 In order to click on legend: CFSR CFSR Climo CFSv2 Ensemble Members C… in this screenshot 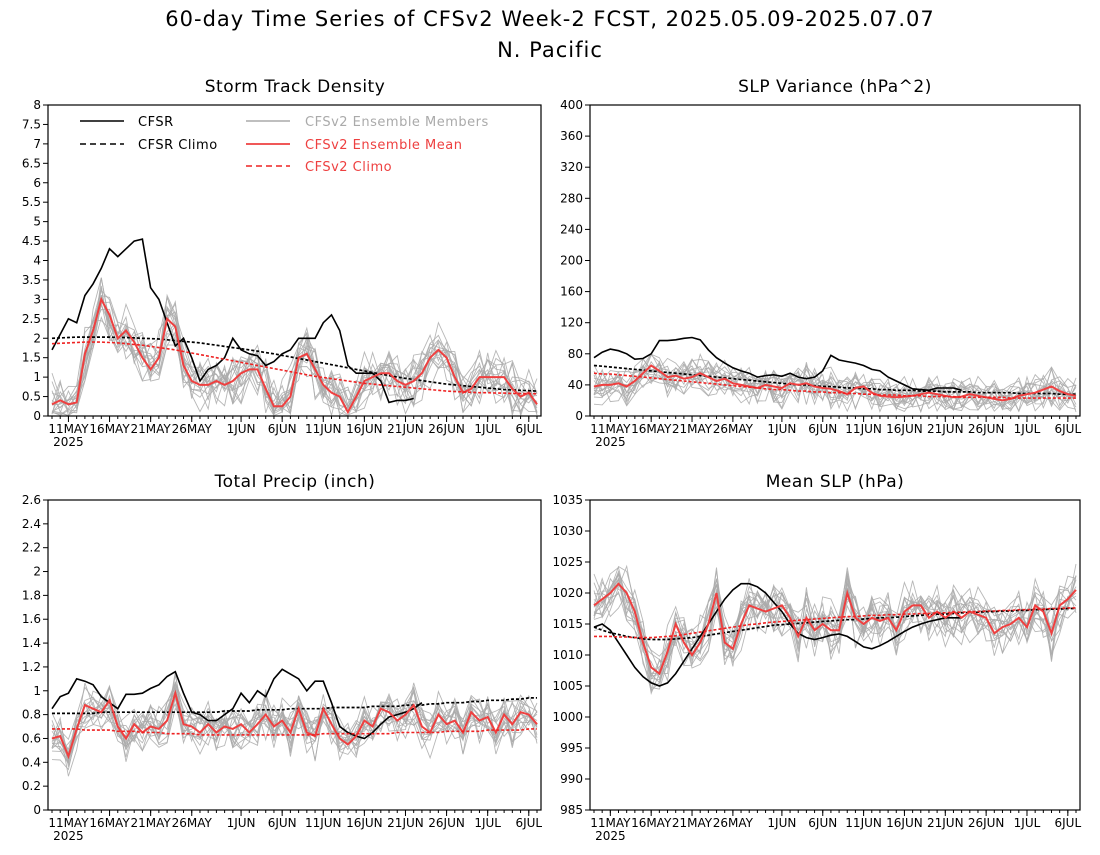, I will do `click(284, 145)`.